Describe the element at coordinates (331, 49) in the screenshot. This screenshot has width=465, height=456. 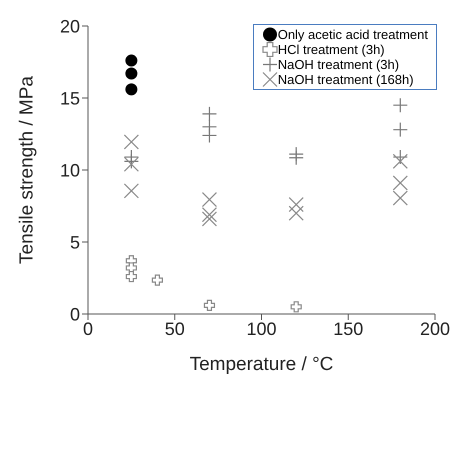
I see `legend-label: HCl treatment (3h)` at that location.